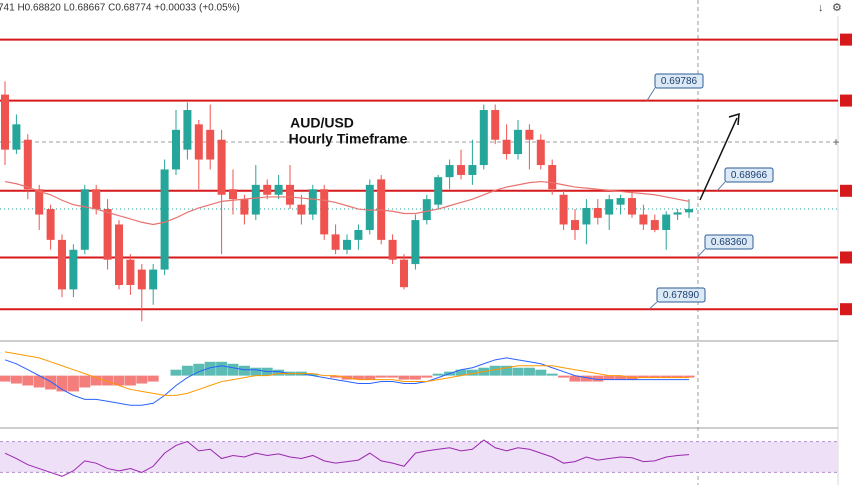 The height and width of the screenshot is (485, 852). Describe the element at coordinates (322, 123) in the screenshot. I see `chart-title: AUD/USD` at that location.